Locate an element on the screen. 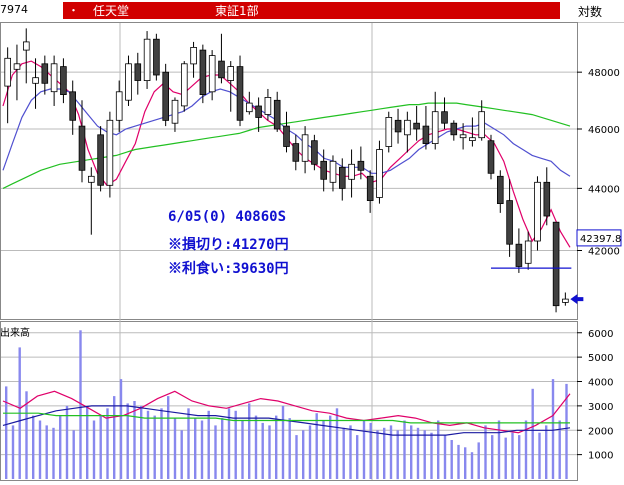 The height and width of the screenshot is (485, 624). chart-header-bar: 7974 ・ 任天堂 東証1部 対数 is located at coordinates (312, 11).